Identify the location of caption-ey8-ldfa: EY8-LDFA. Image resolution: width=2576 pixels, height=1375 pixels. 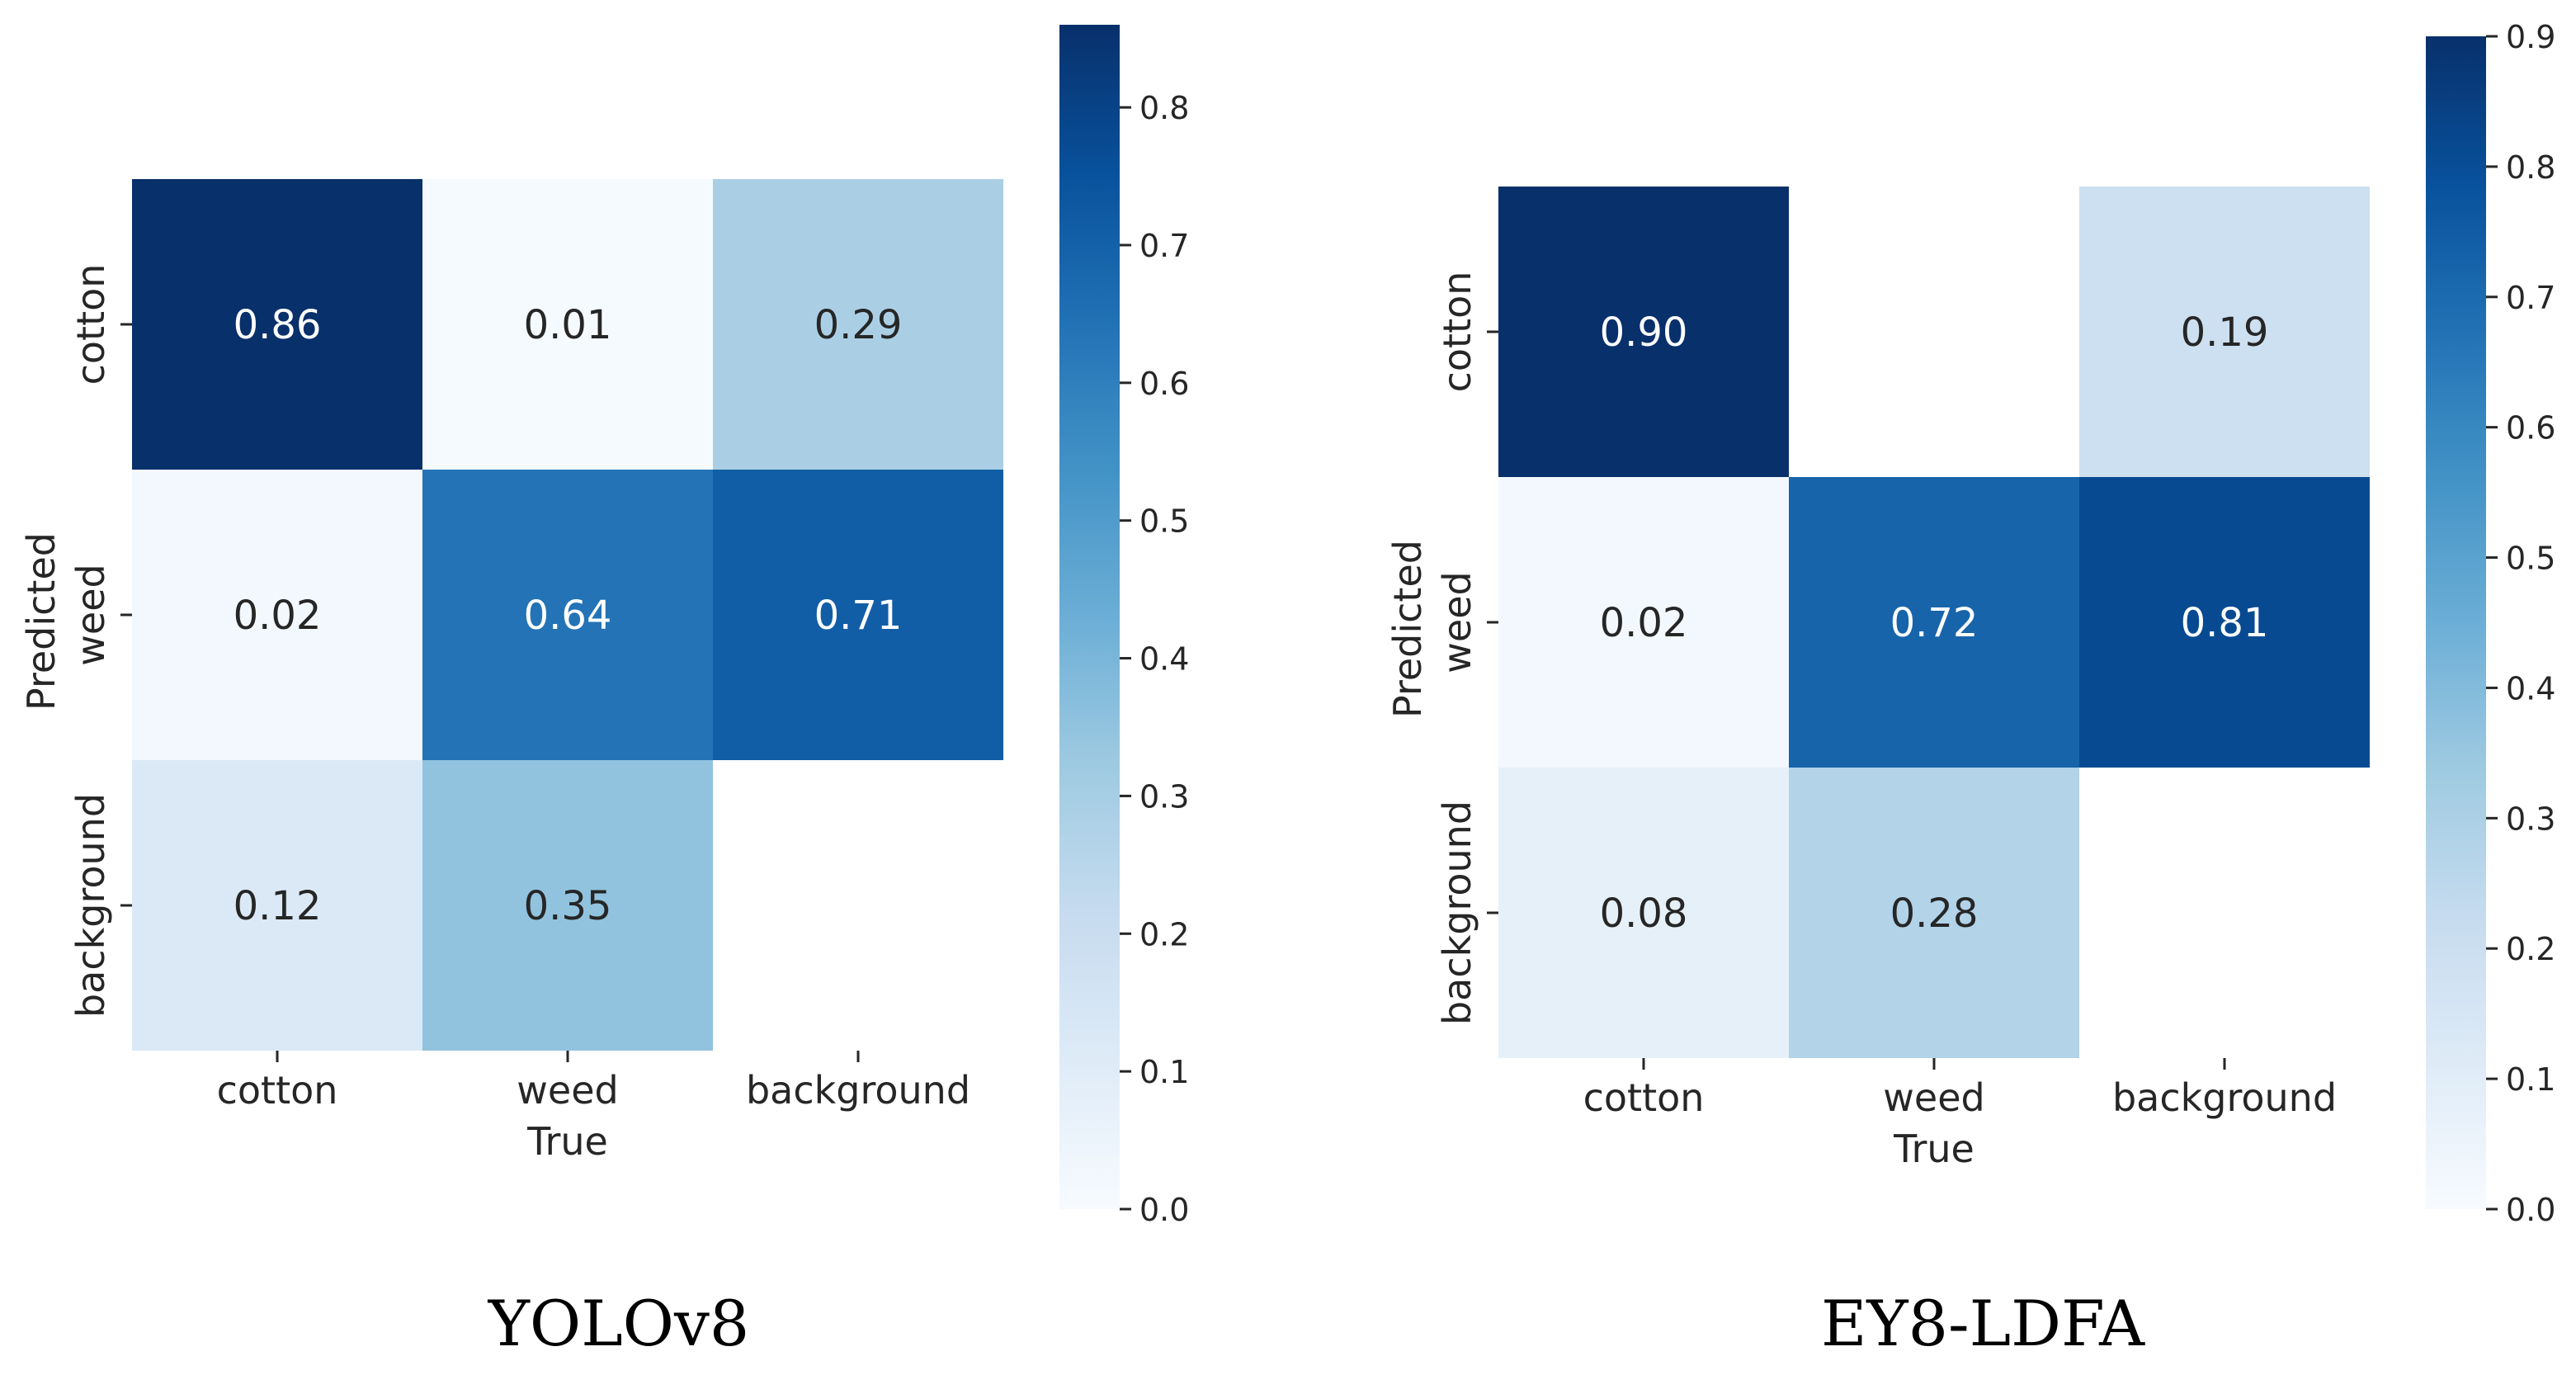
(1983, 1323).